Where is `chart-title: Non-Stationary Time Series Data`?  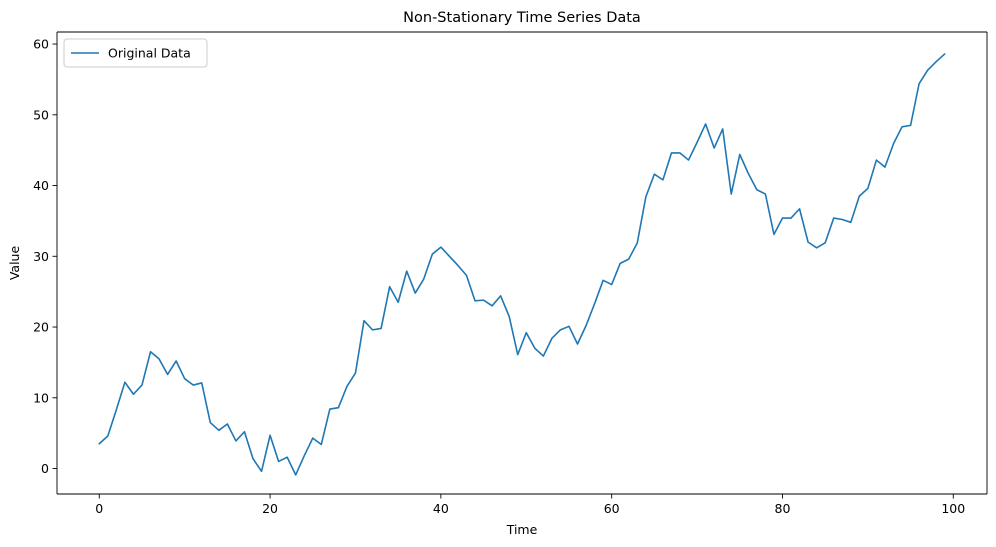
chart-title: Non-Stationary Time Series Data is located at coordinates (522, 18).